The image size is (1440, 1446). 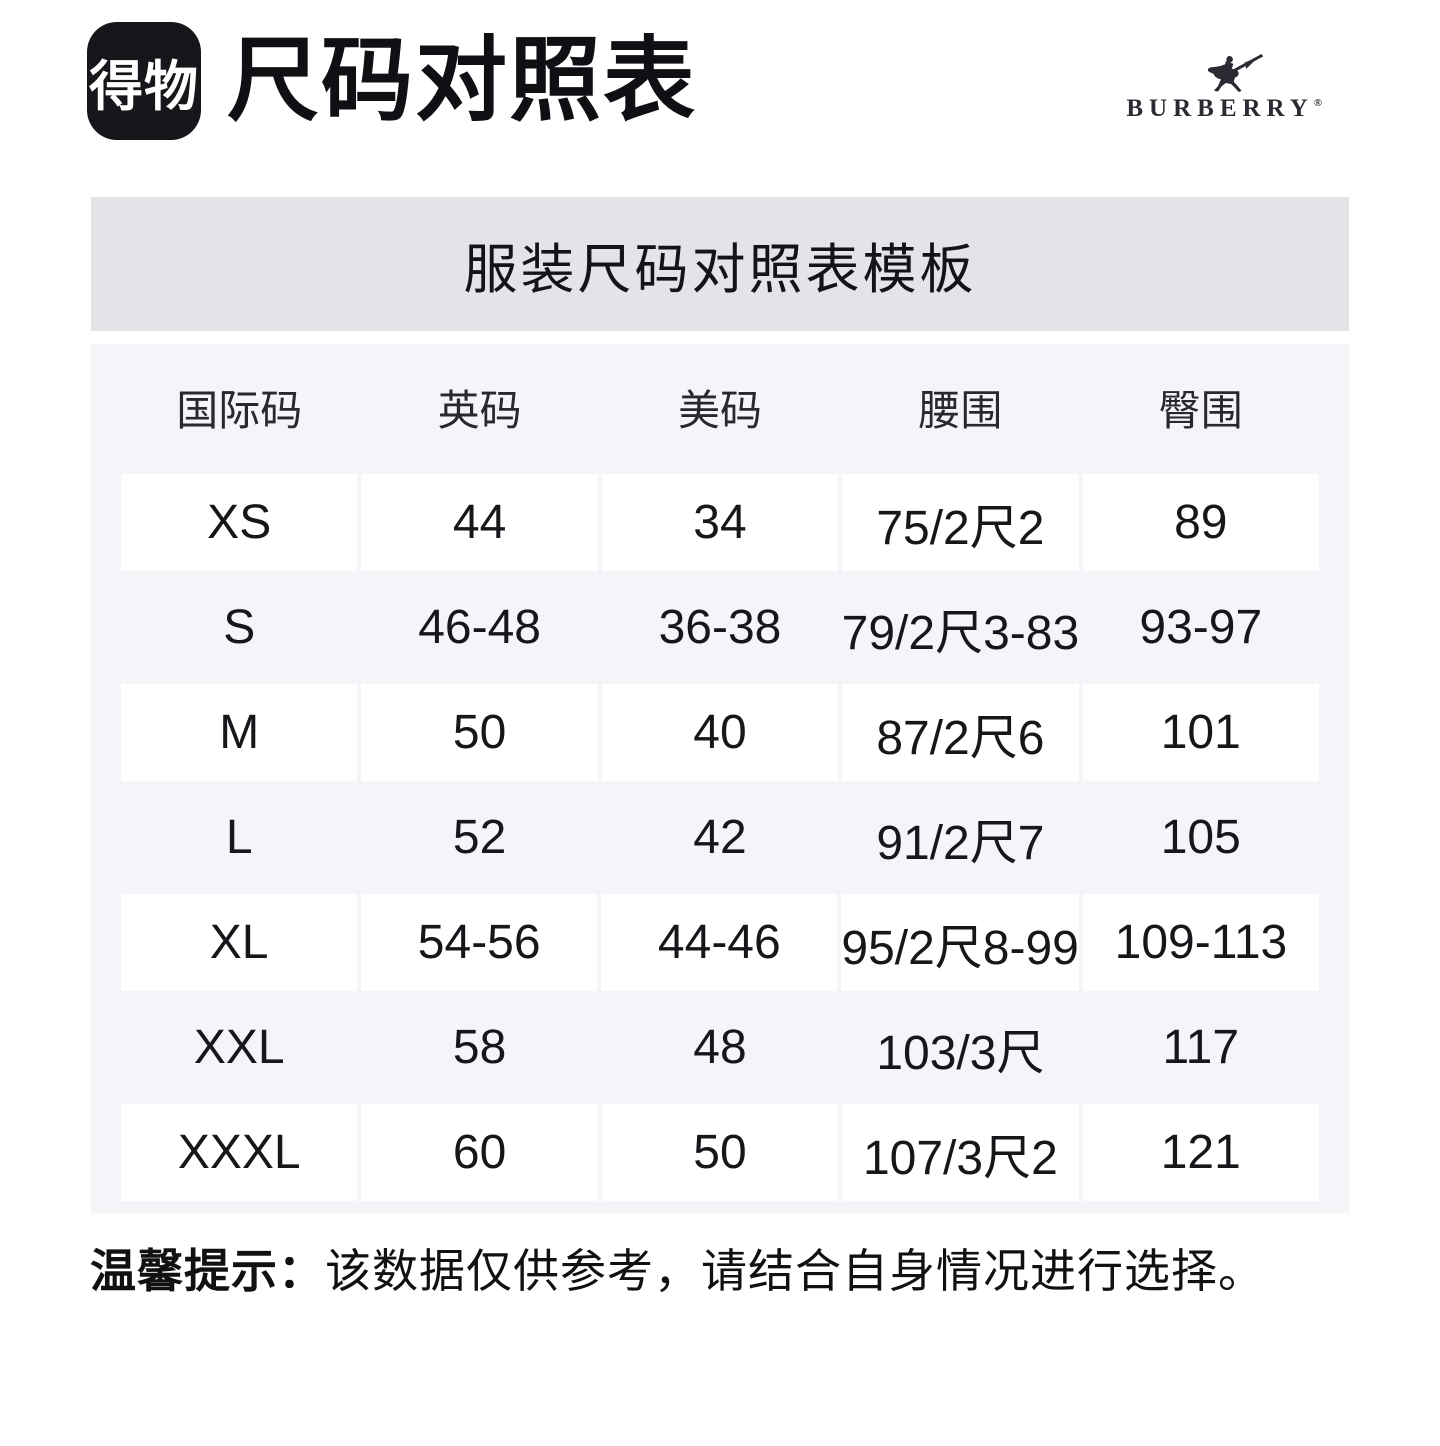 What do you see at coordinates (479, 1047) in the screenshot?
I see `cell-uk: 58` at bounding box center [479, 1047].